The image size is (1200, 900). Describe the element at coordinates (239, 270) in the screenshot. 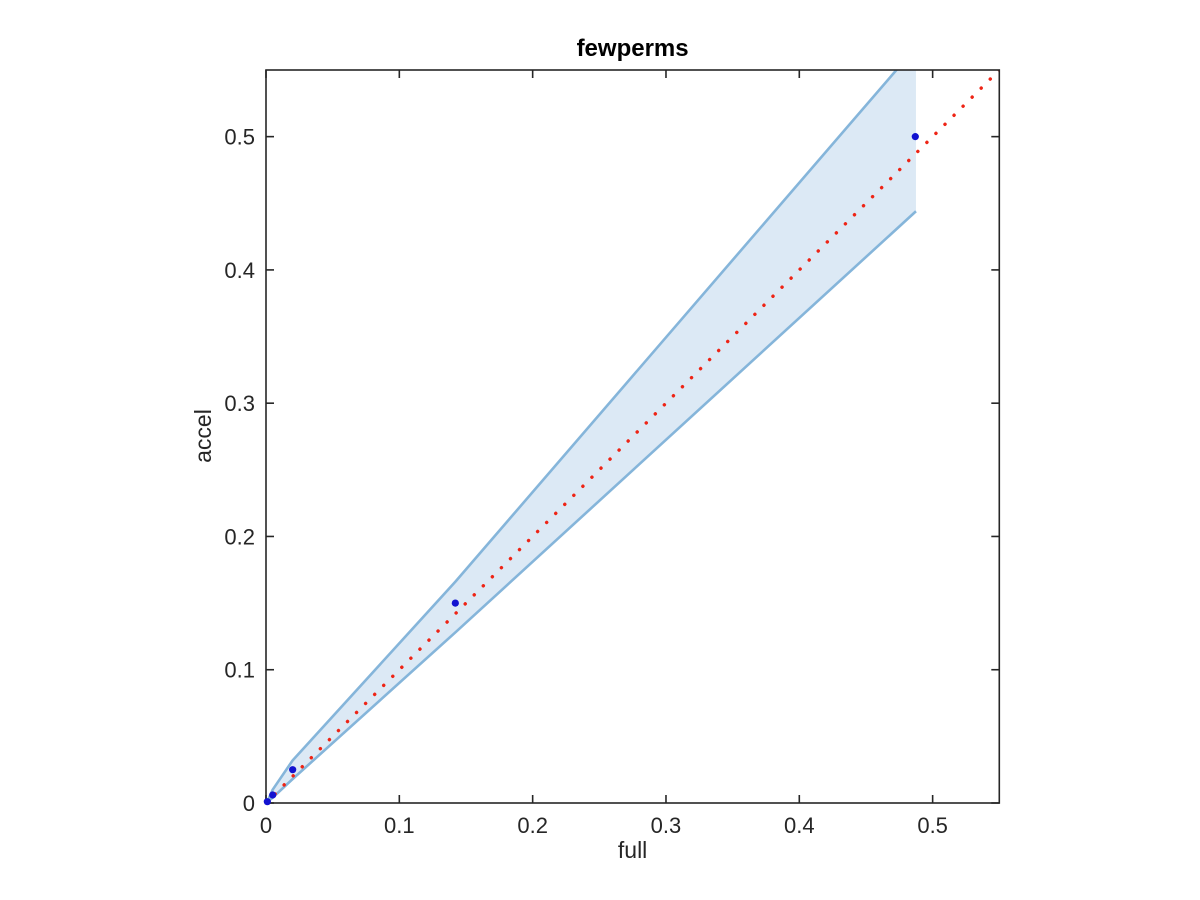

I see `y-tick-label: 0.4` at that location.